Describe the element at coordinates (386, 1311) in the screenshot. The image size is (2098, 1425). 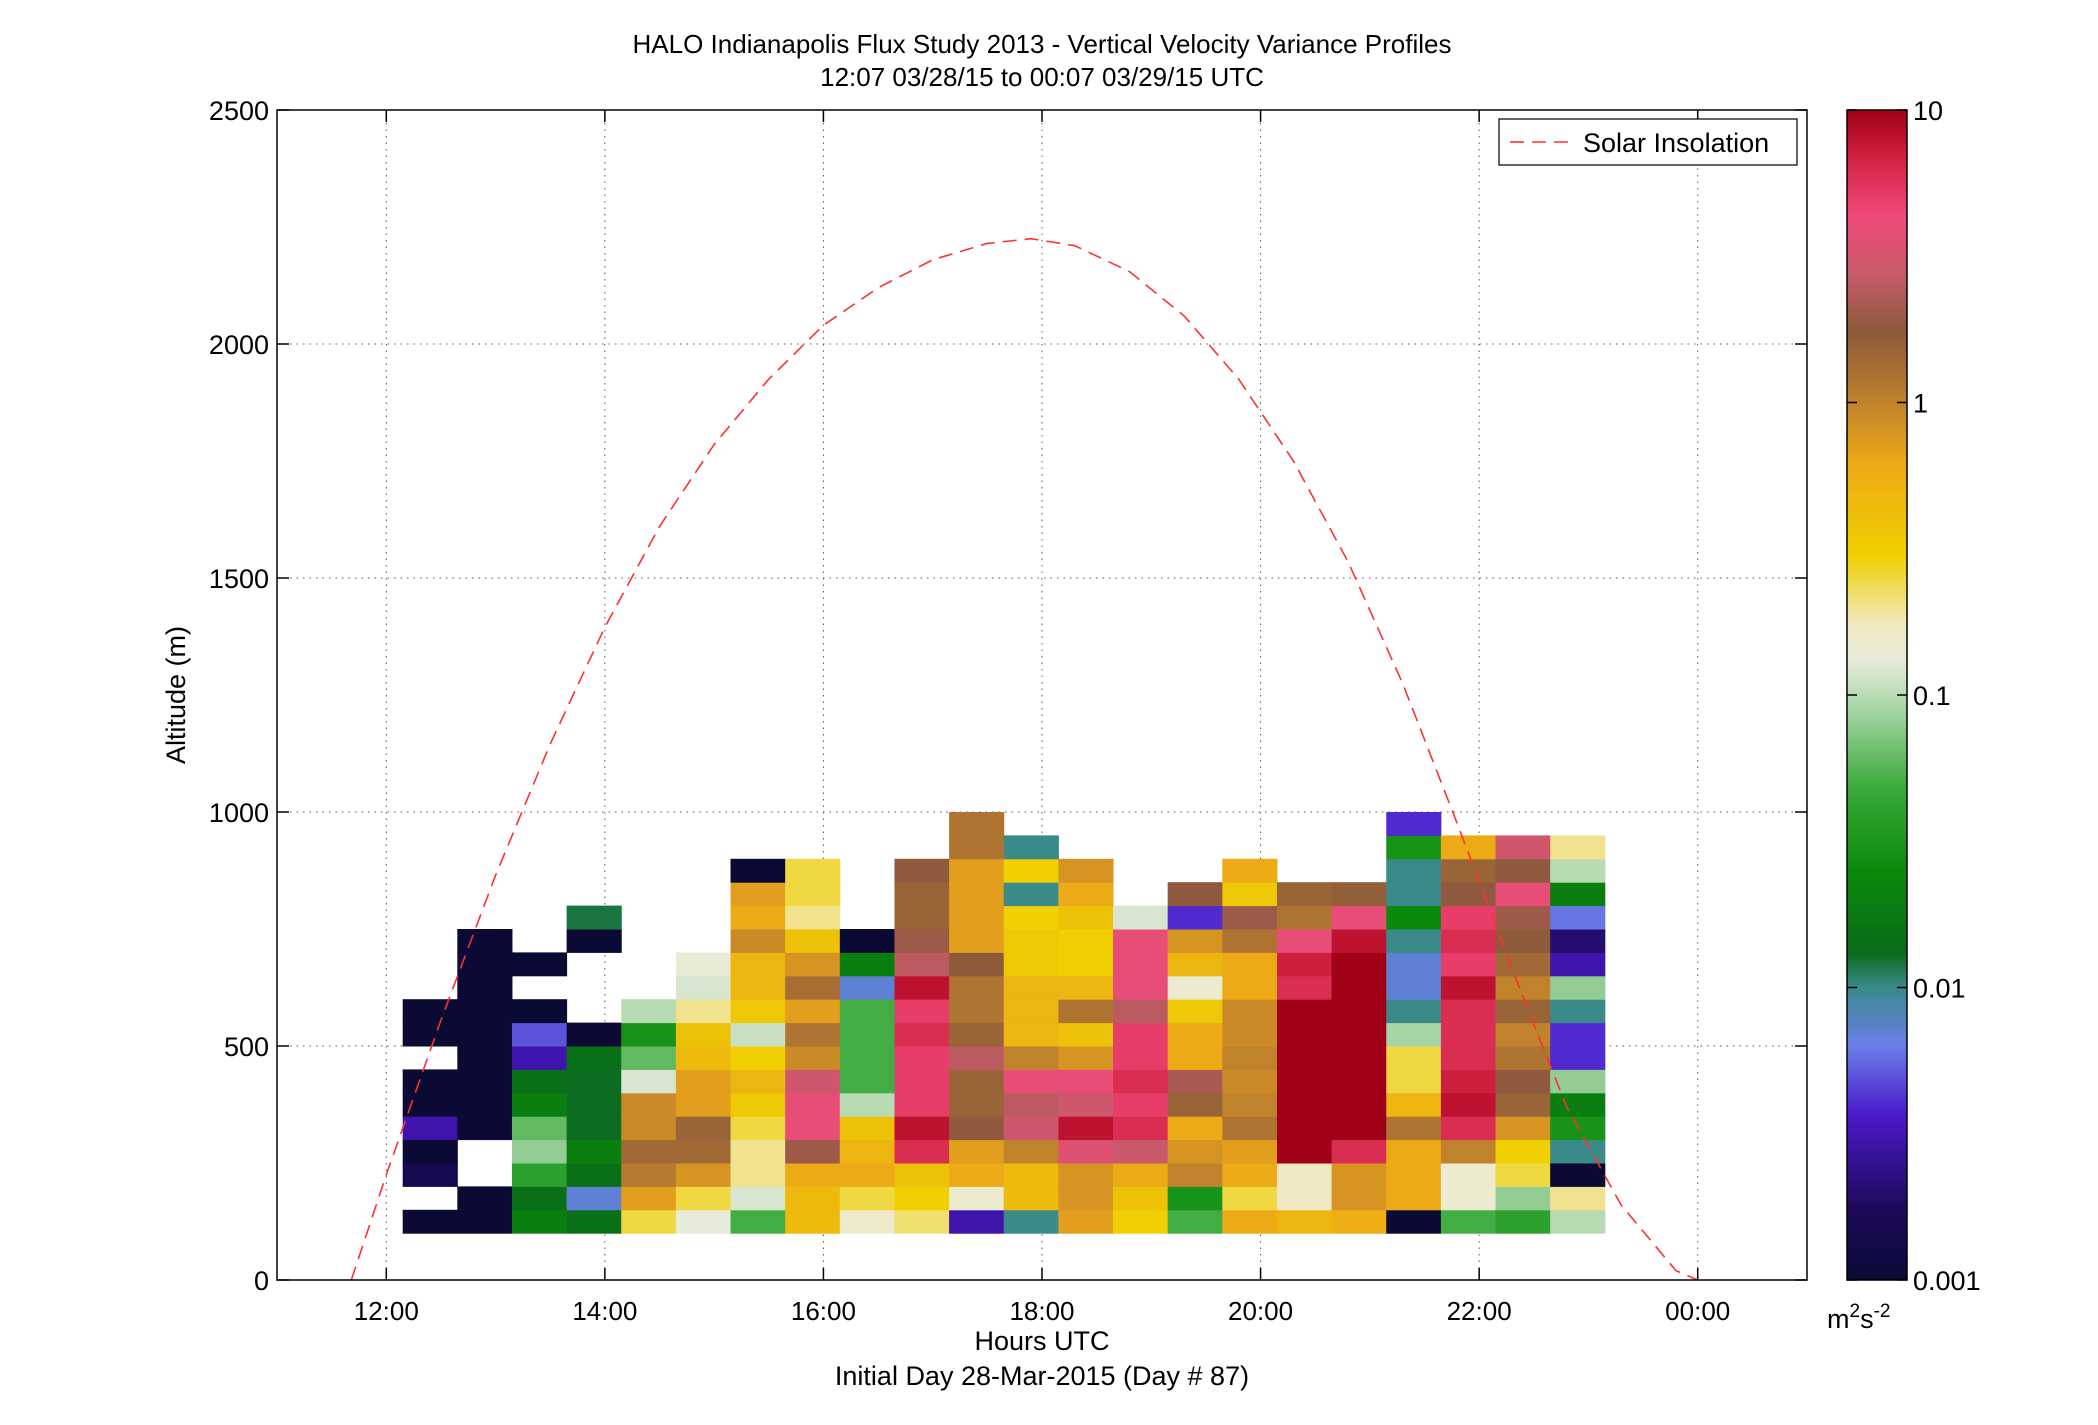
I see `x-tick-label: 12:00` at that location.